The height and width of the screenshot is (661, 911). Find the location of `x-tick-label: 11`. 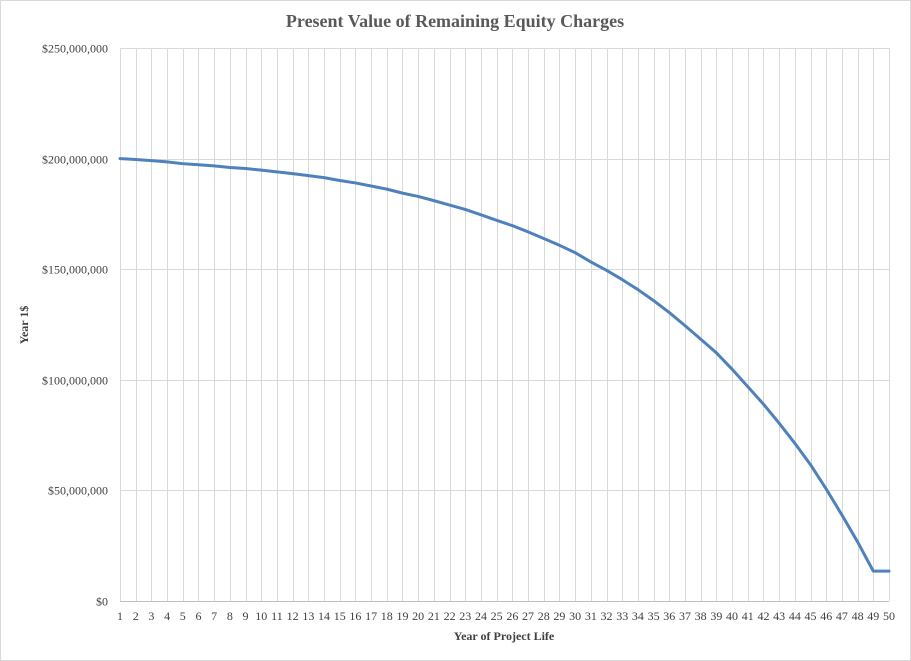

x-tick-label: 11 is located at coordinates (277, 616).